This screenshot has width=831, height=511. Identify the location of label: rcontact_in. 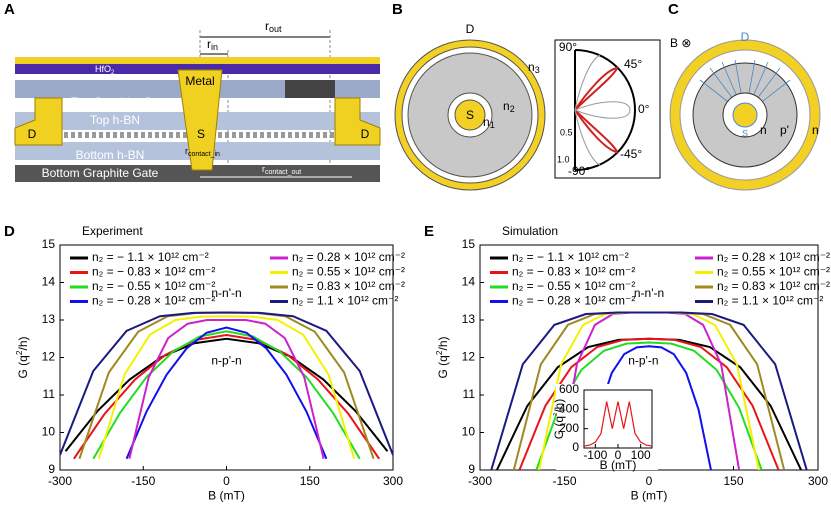
(202, 151).